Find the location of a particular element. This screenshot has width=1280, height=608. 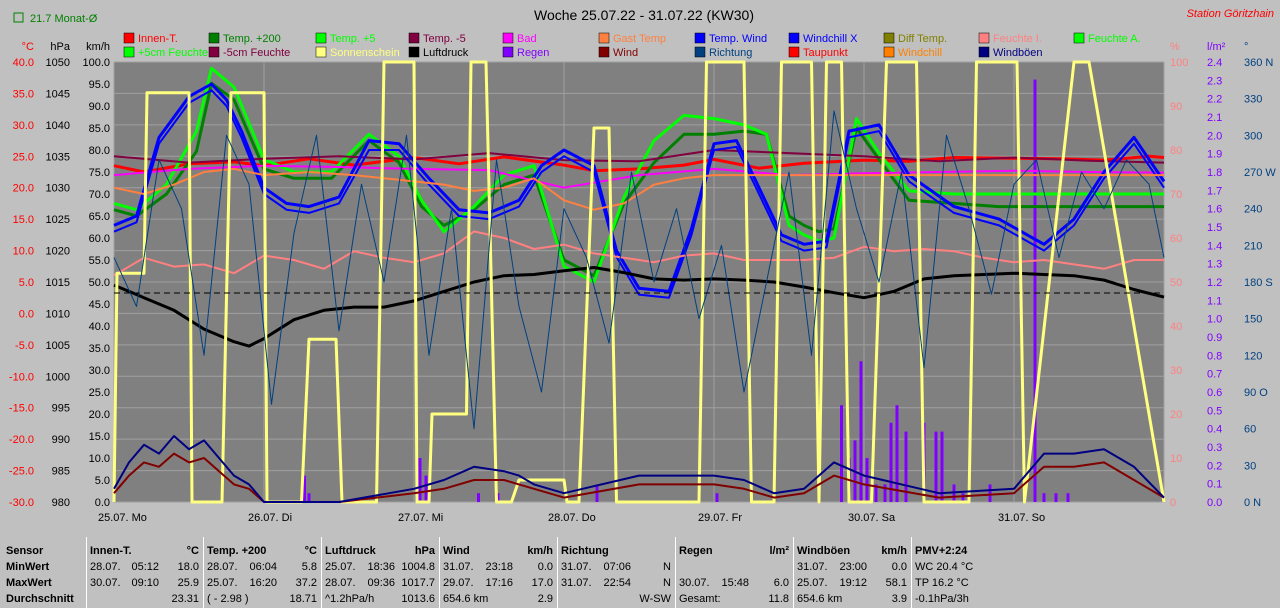

month-avg-marker-icon is located at coordinates (18, 17).